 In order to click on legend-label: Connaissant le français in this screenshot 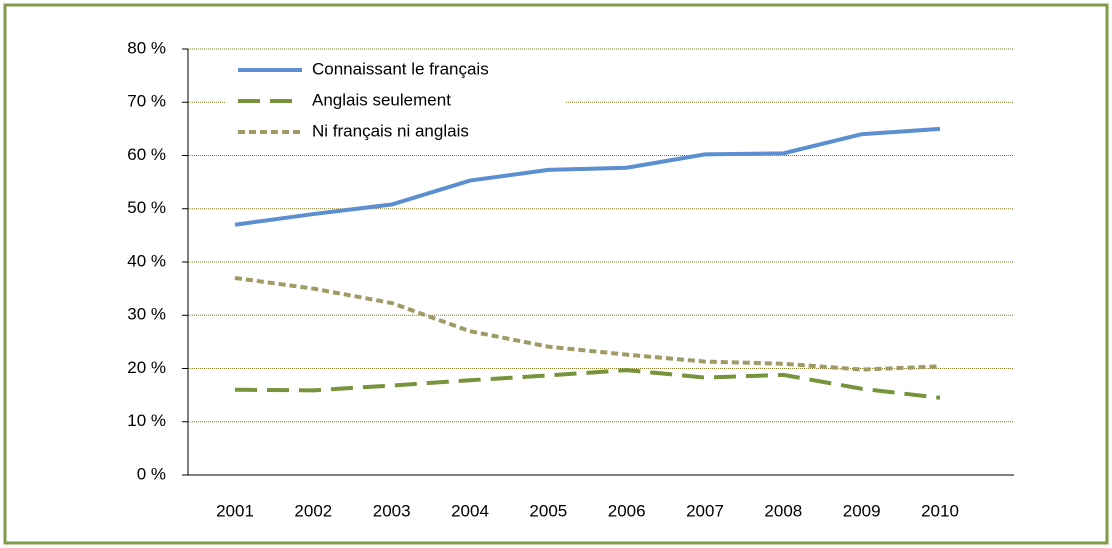, I will do `click(400, 68)`.